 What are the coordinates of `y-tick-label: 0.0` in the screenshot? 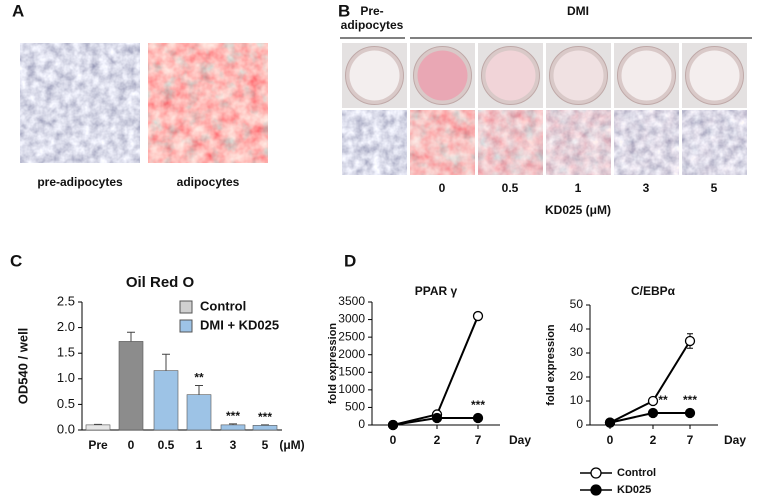 It's located at (66, 428).